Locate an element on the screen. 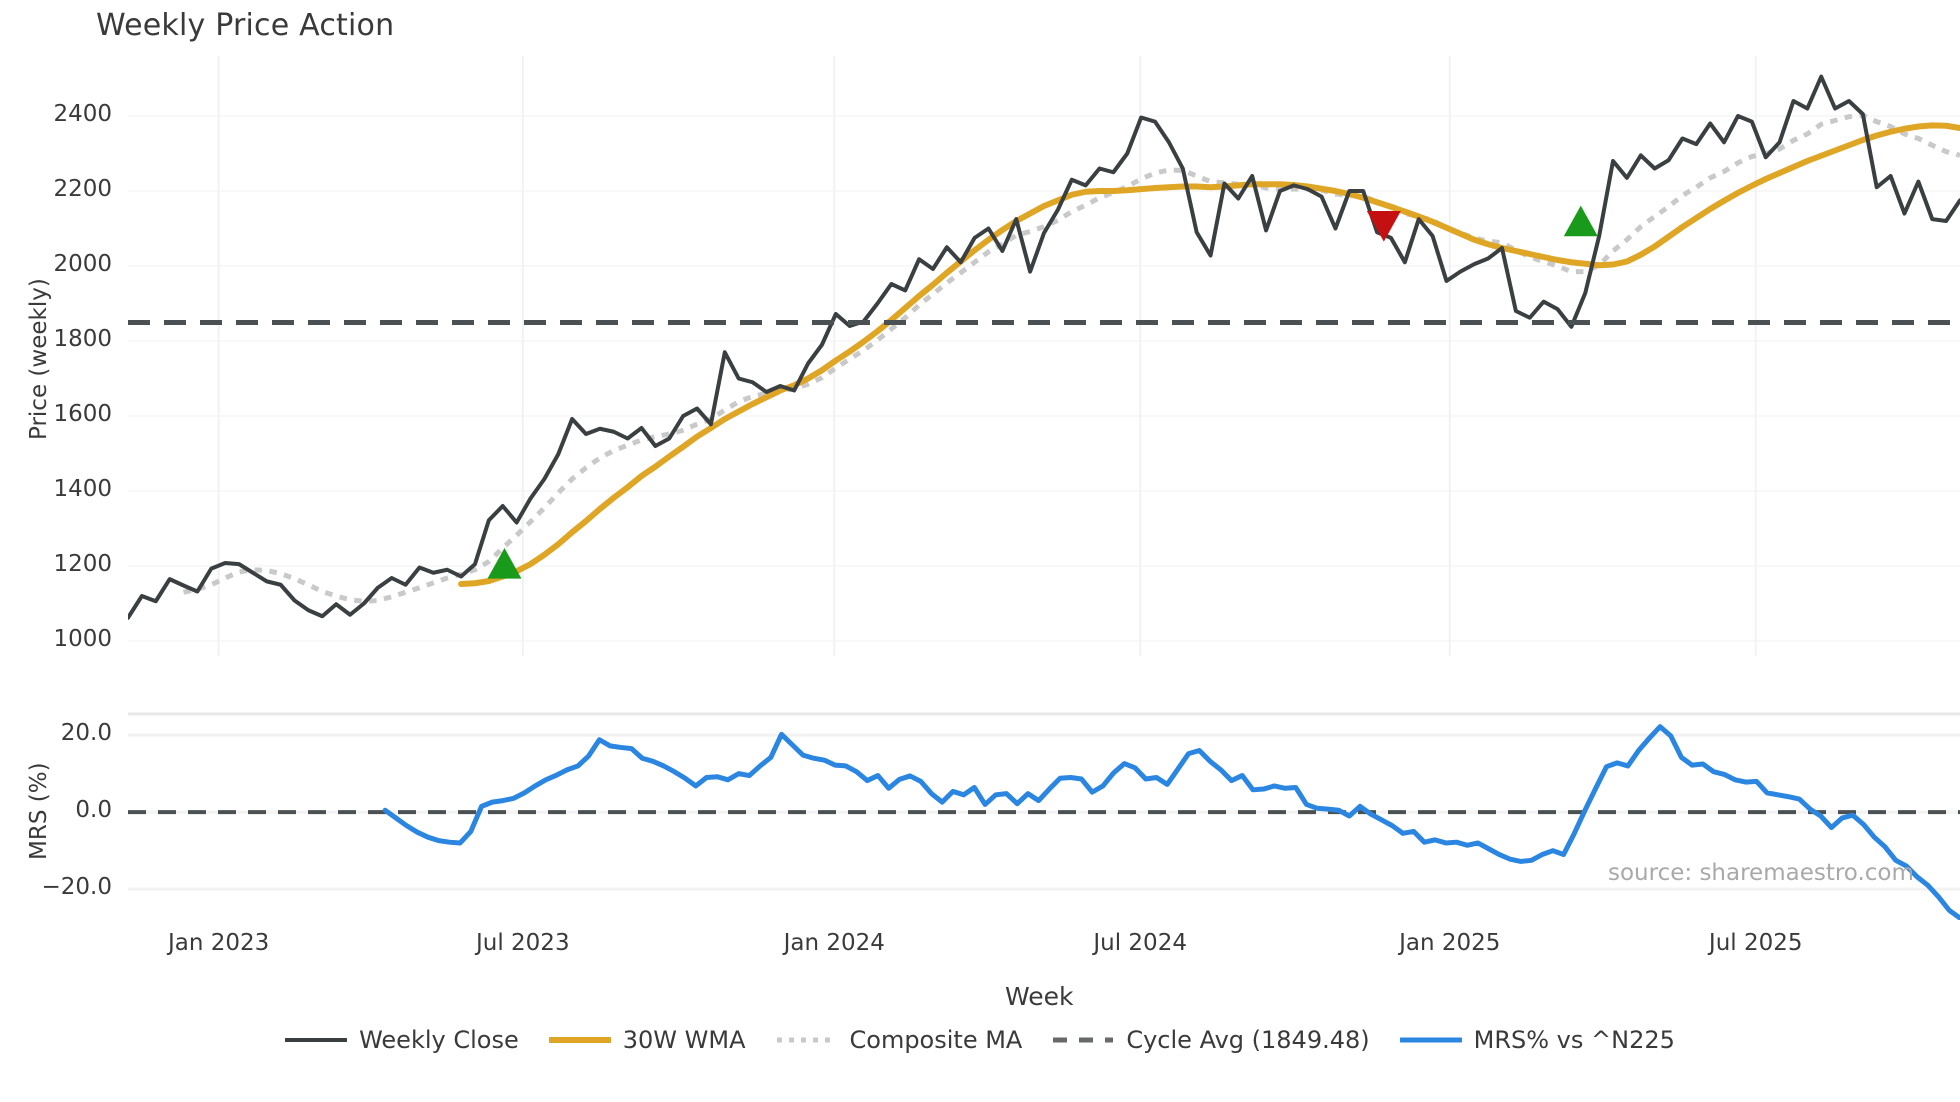 The height and width of the screenshot is (1102, 1960). x-tick: Jul 2024 is located at coordinates (1140, 943).